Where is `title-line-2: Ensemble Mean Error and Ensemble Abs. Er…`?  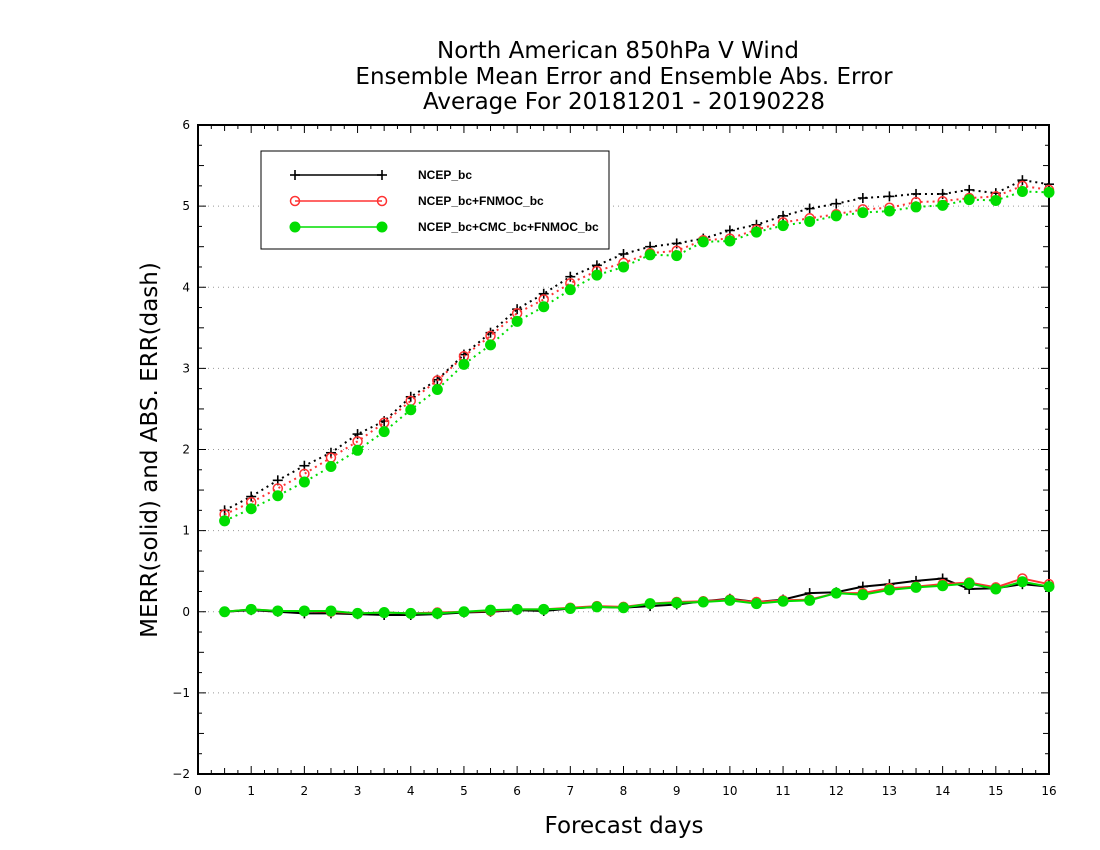 title-line-2: Ensemble Mean Error and Ensemble Abs. Er… is located at coordinates (624, 77).